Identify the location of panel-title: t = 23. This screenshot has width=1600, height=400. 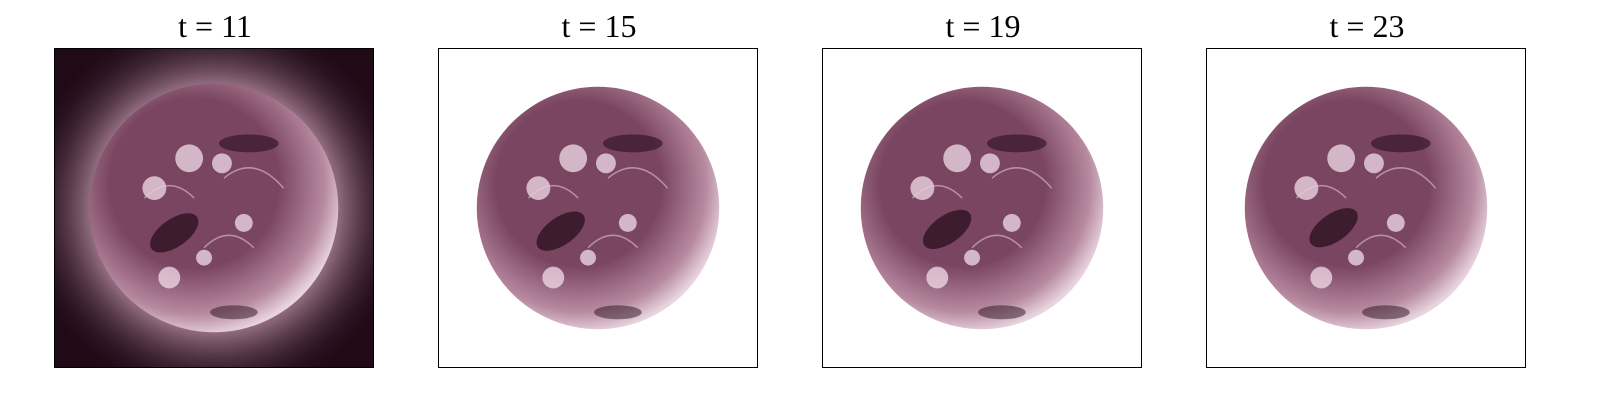
(1367, 26).